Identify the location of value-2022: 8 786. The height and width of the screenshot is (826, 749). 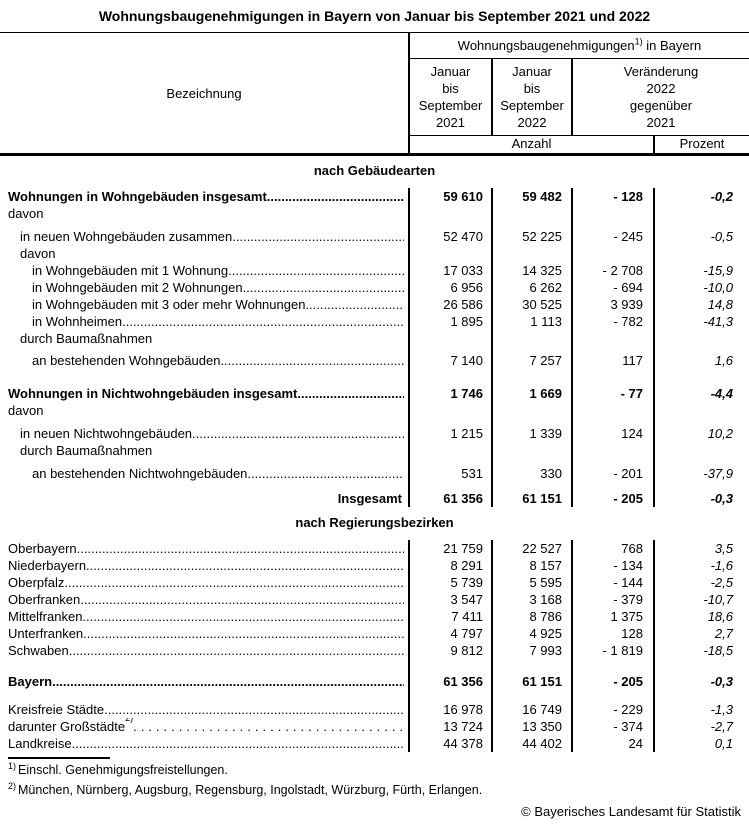
(545, 616).